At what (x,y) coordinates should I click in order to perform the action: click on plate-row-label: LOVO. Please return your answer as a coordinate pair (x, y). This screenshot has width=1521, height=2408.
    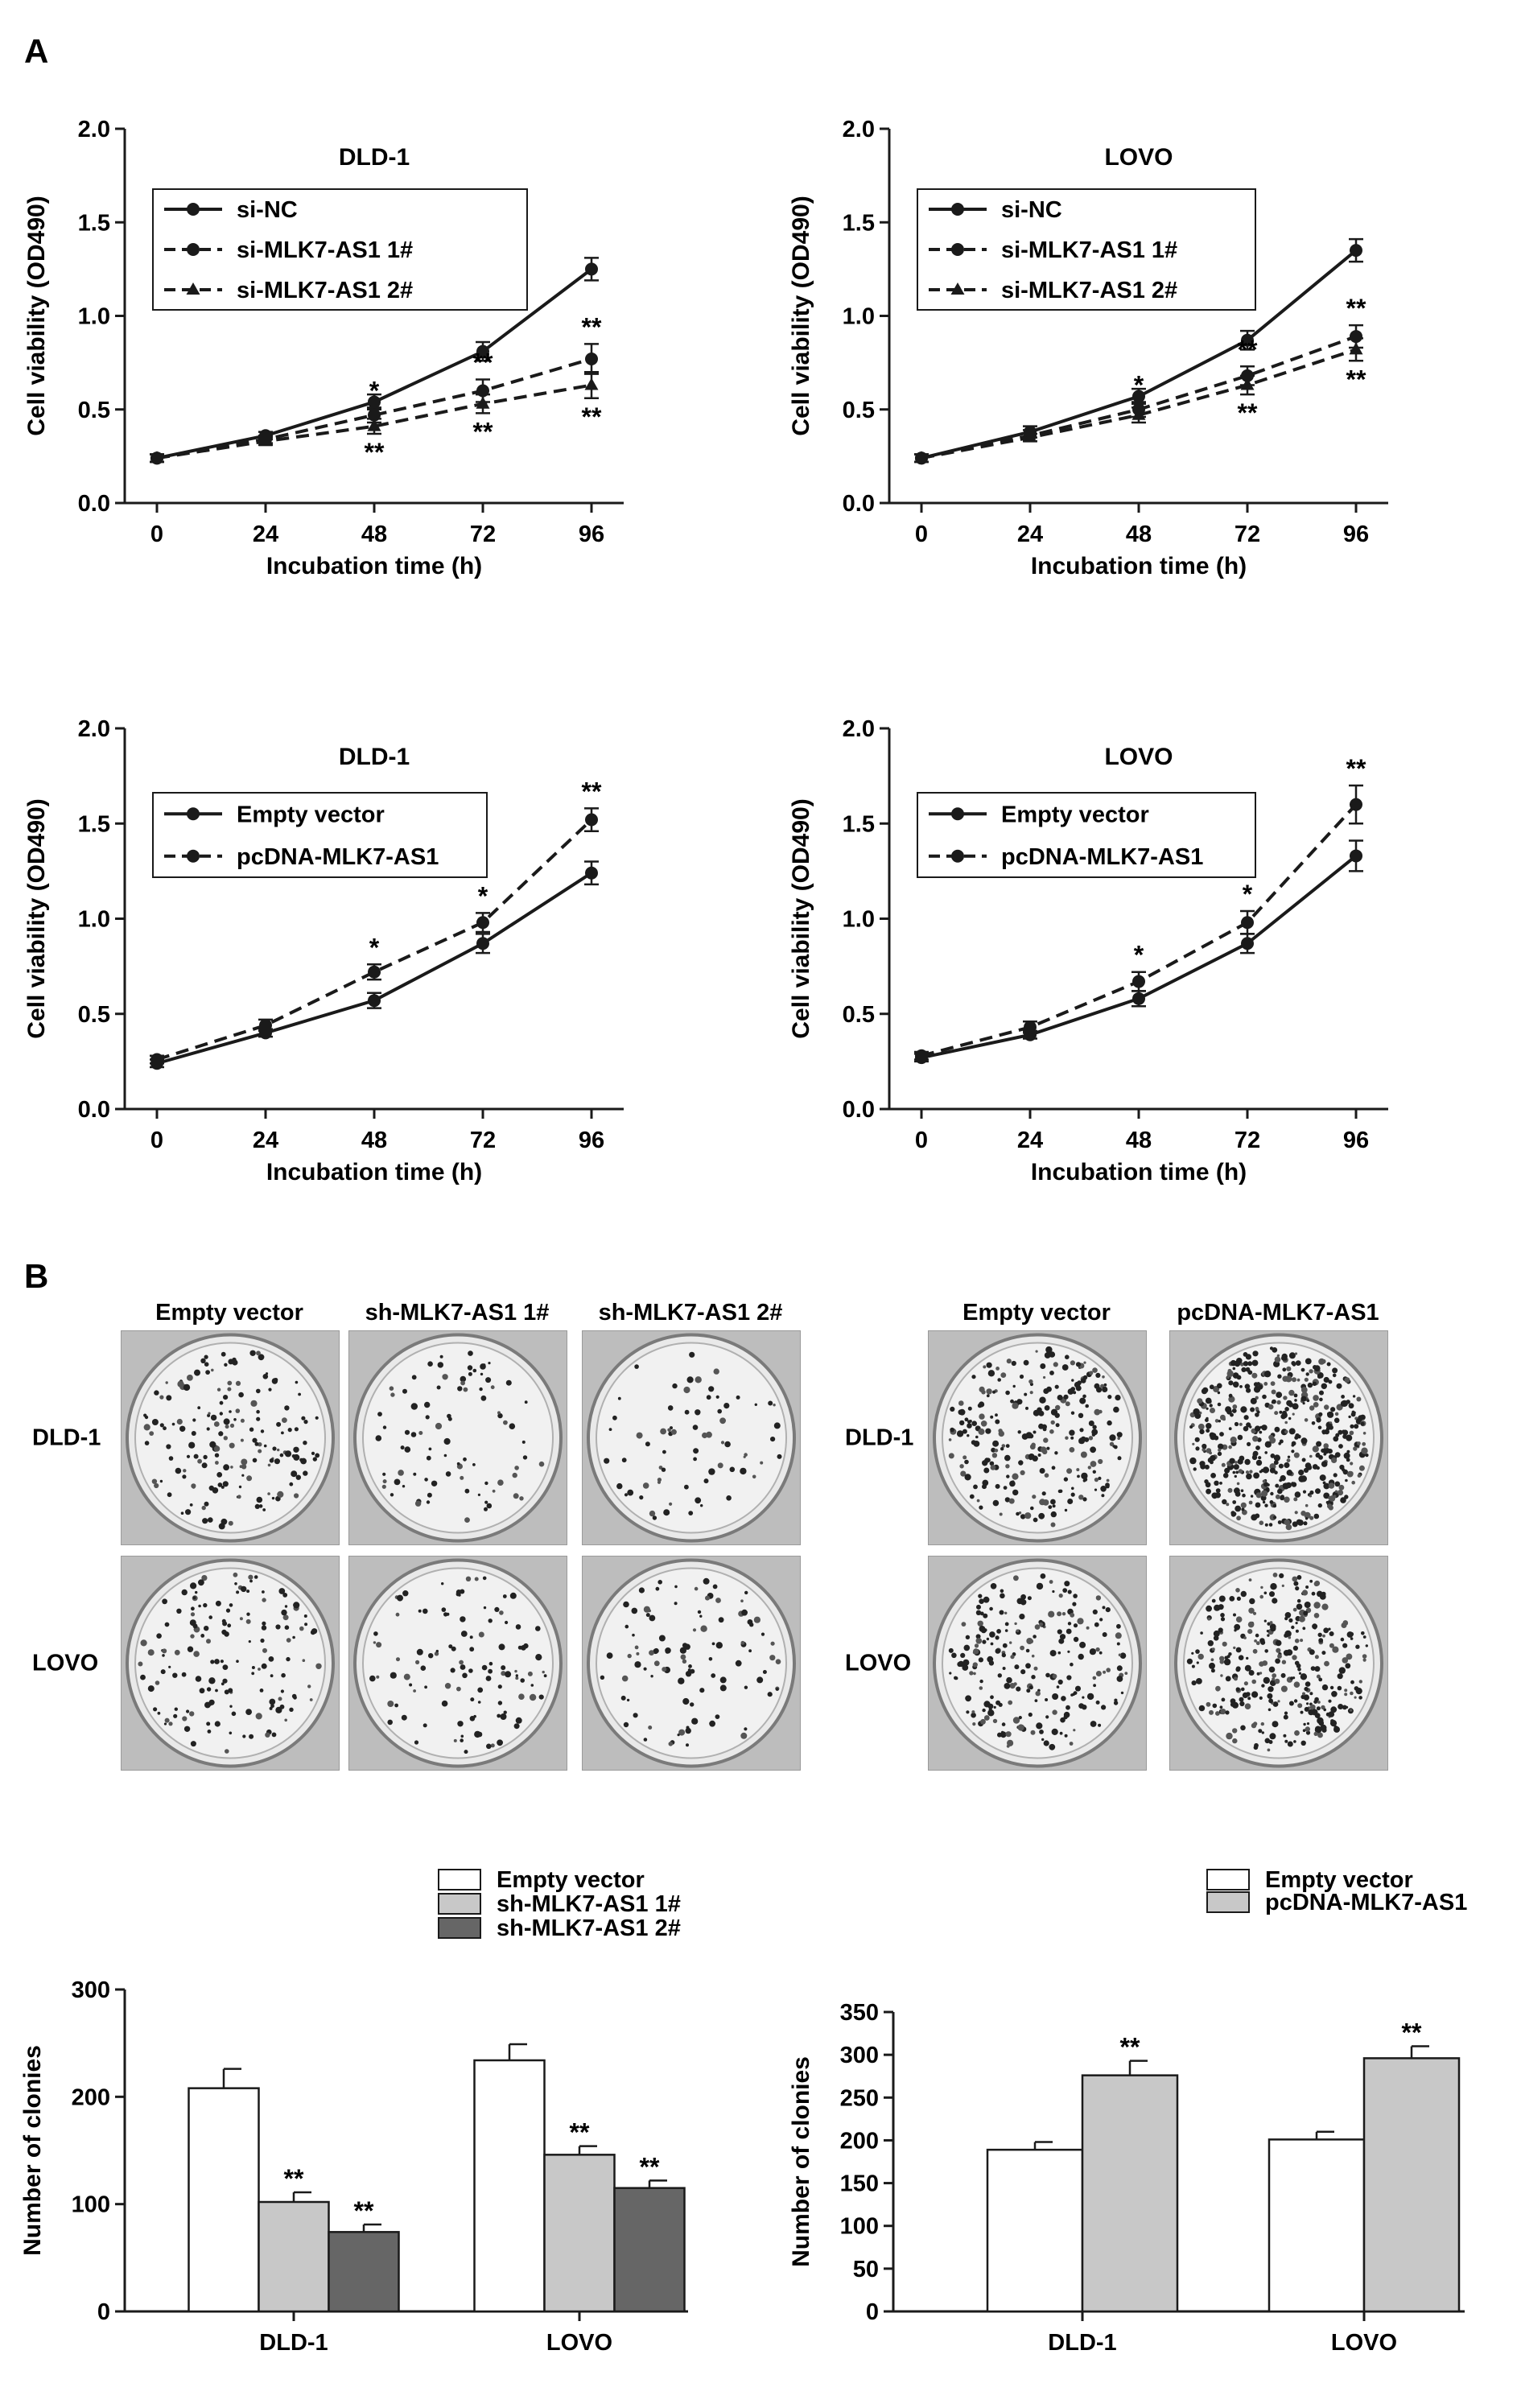
    Looking at the image, I should click on (878, 1663).